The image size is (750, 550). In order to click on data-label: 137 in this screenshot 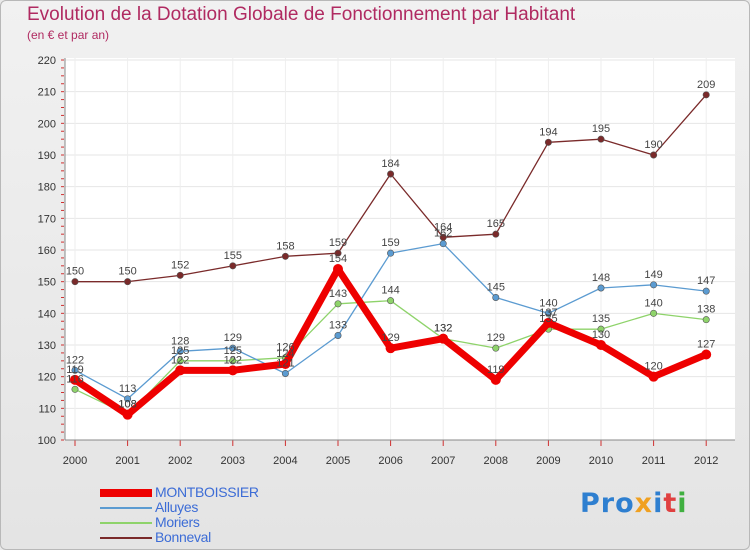, I will do `click(548, 313)`.